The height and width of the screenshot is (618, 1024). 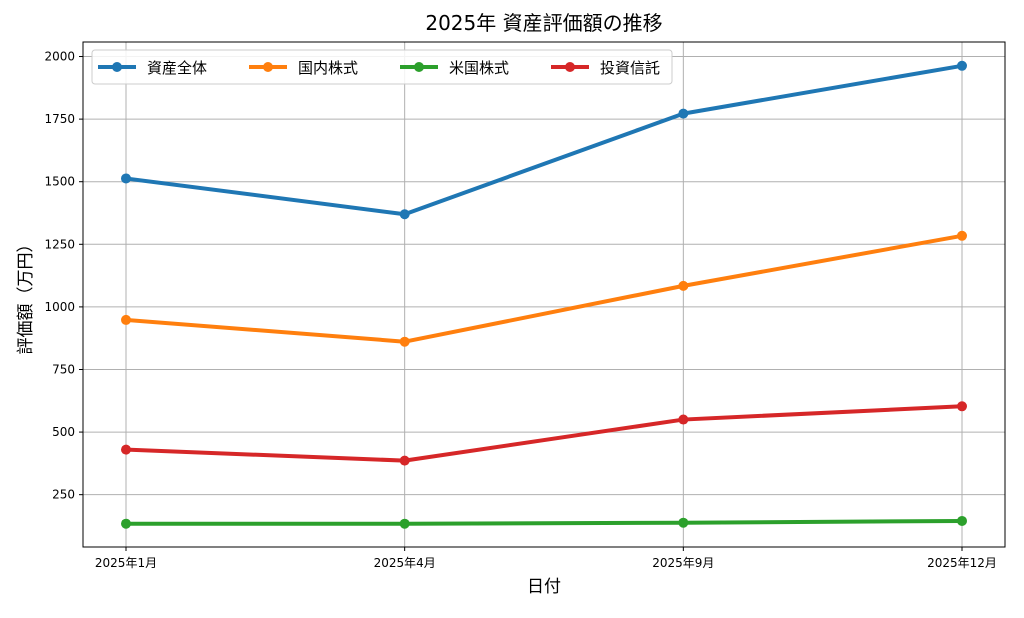 I want to click on y-tick-label: 500, so click(x=63, y=432).